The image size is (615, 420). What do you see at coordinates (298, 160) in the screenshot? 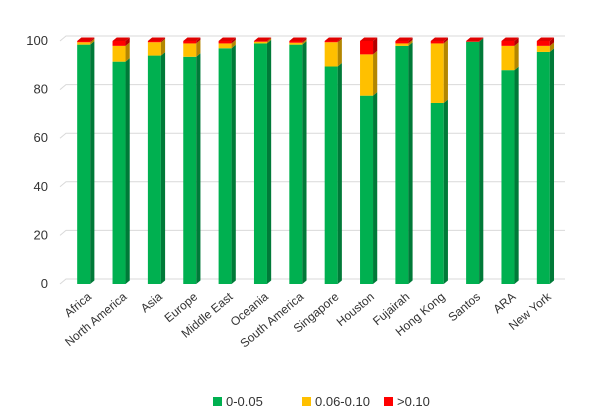
I see `bar-south-america` at bounding box center [298, 160].